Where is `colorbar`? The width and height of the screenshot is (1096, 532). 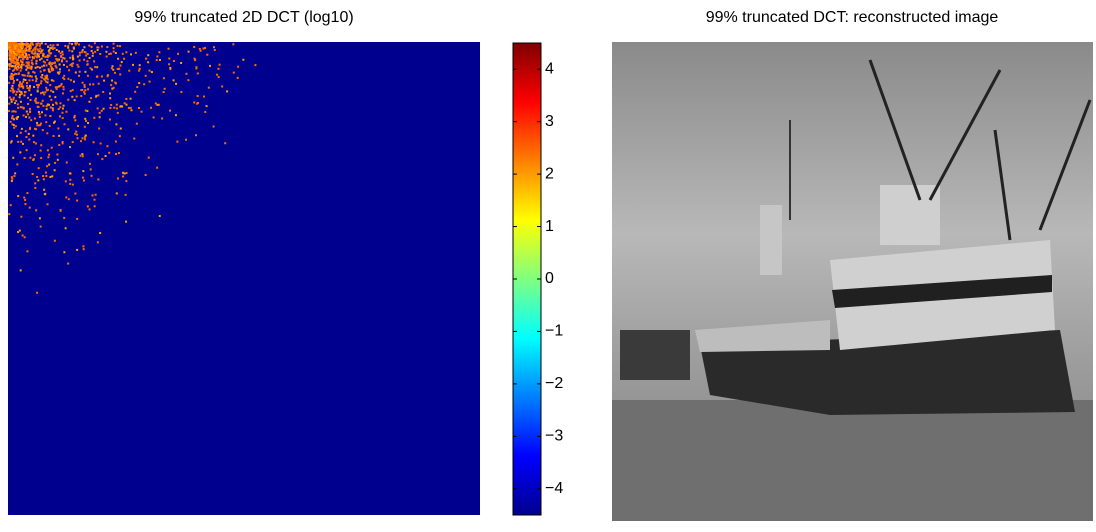
colorbar is located at coordinates (527, 279).